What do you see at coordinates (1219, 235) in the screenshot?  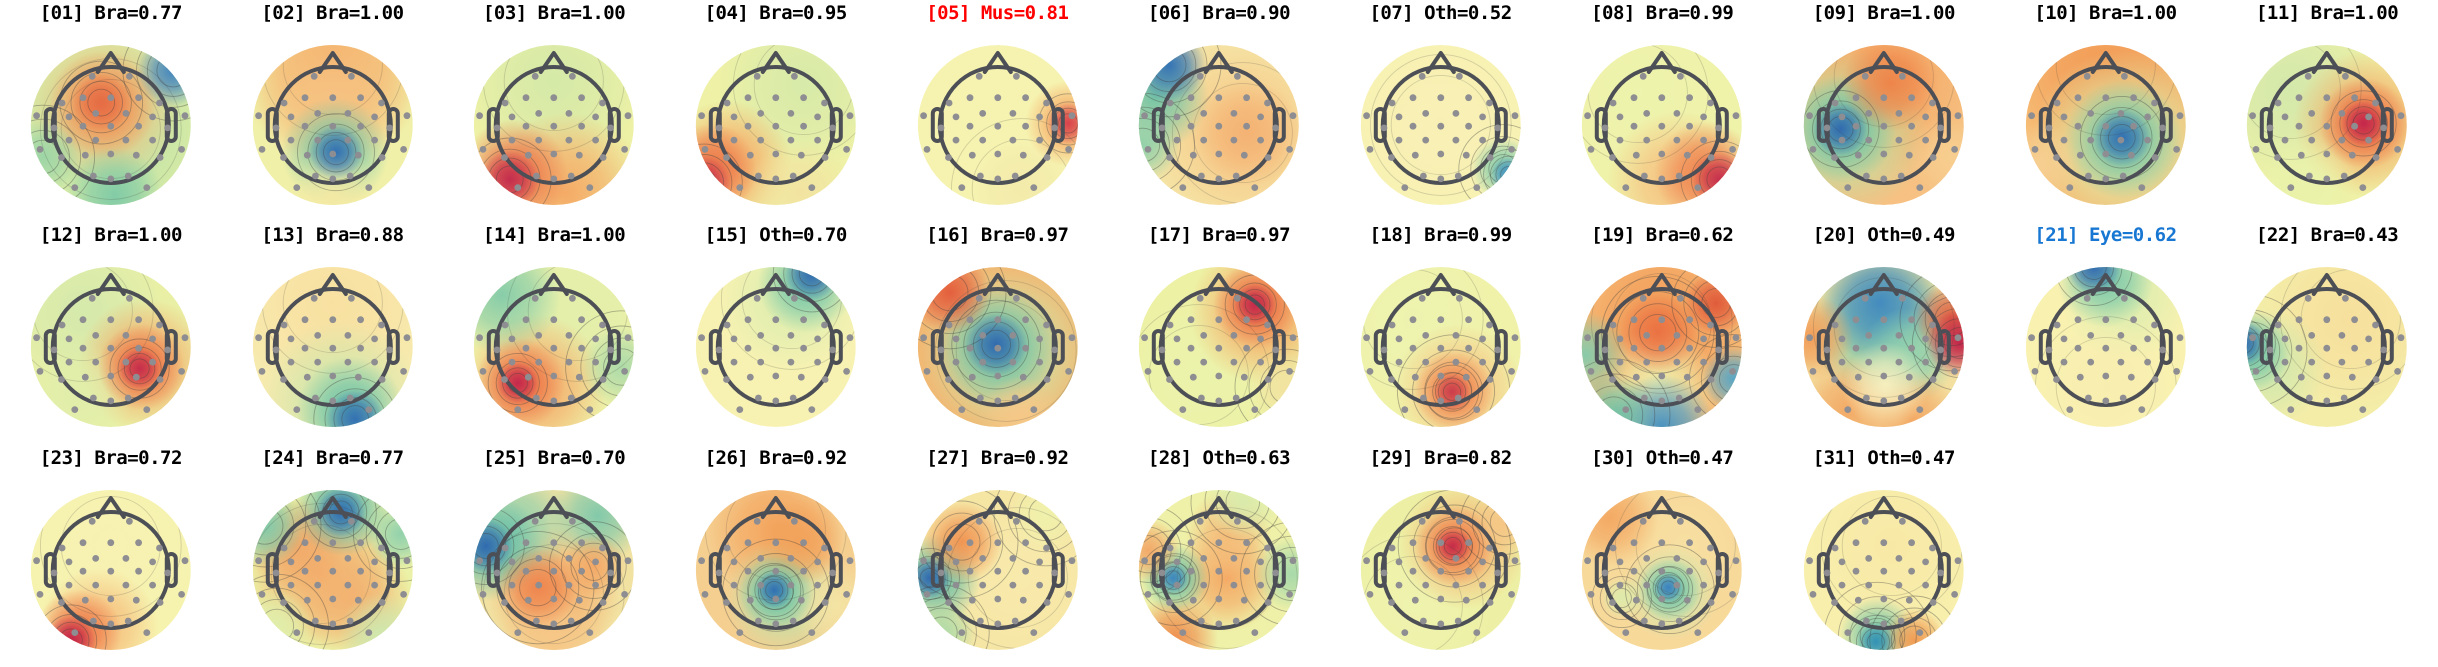 I see `component-title: [17] Bra=0.97` at bounding box center [1219, 235].